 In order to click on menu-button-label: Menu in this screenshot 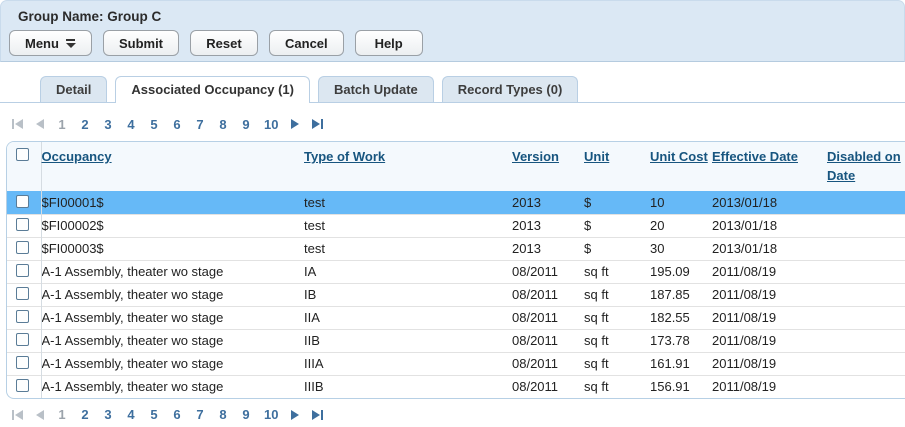, I will do `click(42, 43)`.